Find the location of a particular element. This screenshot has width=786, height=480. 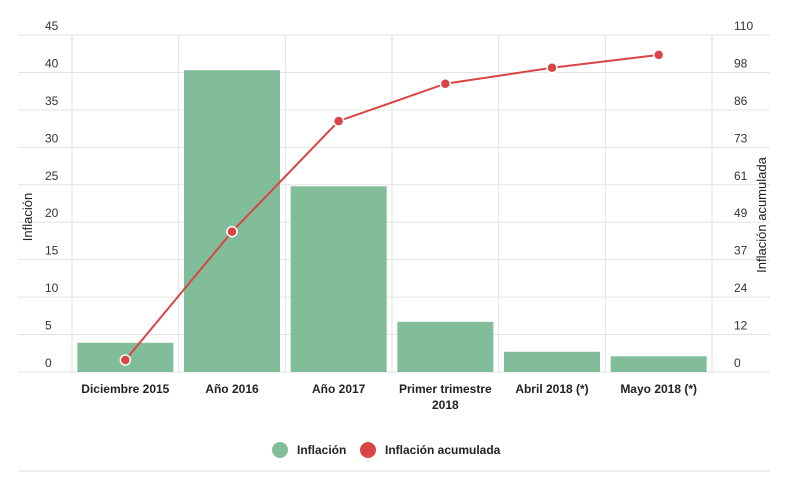

y-tick-right: 98 is located at coordinates (741, 63).